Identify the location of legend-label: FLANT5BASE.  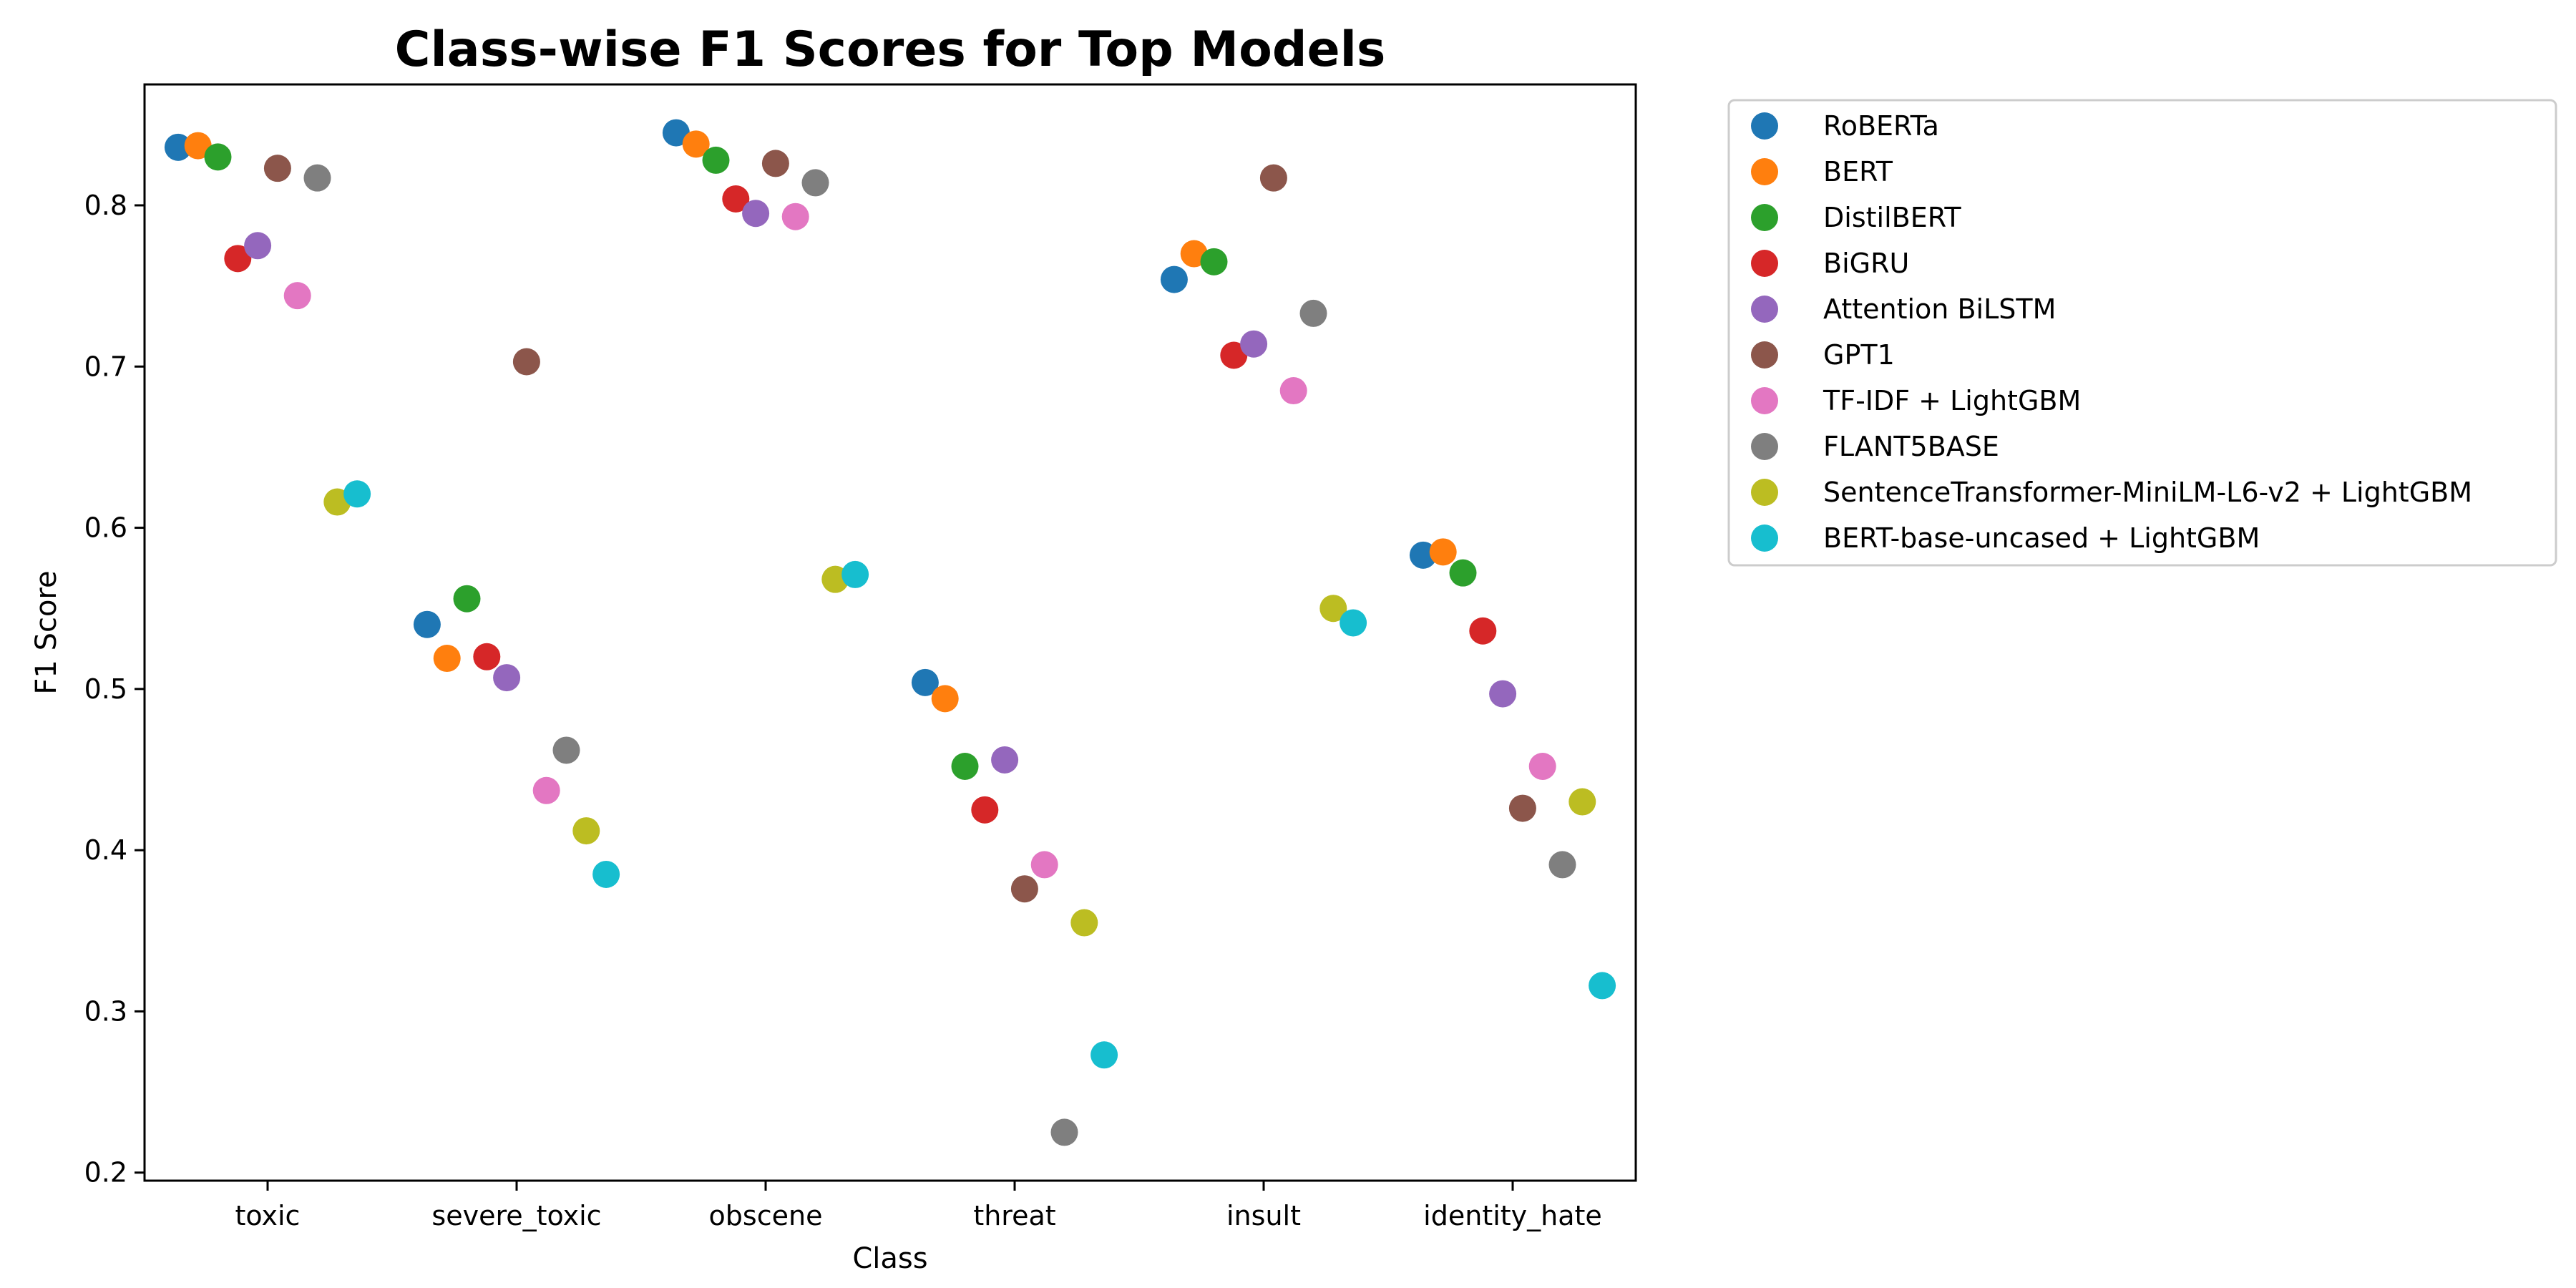
(1911, 446).